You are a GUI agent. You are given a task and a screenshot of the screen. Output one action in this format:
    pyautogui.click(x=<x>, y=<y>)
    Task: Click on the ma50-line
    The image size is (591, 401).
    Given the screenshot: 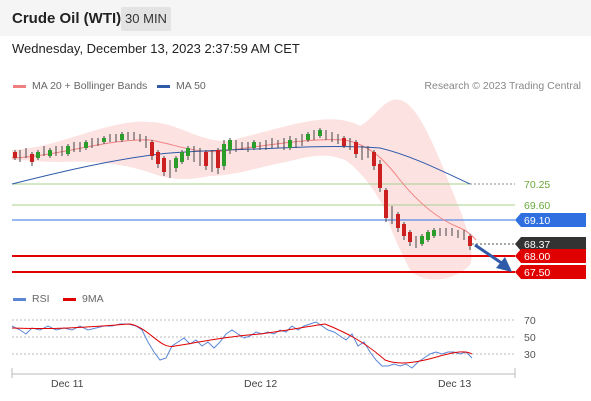 What is the action you would take?
    pyautogui.click(x=241, y=165)
    